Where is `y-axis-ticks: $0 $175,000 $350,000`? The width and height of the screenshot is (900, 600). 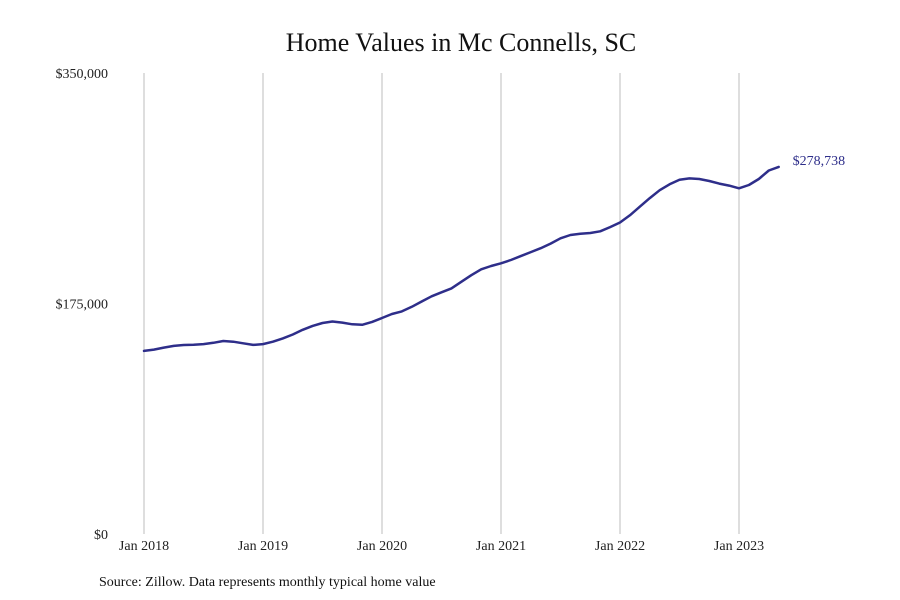 y-axis-ticks: $0 $175,000 $350,000 is located at coordinates (82, 305).